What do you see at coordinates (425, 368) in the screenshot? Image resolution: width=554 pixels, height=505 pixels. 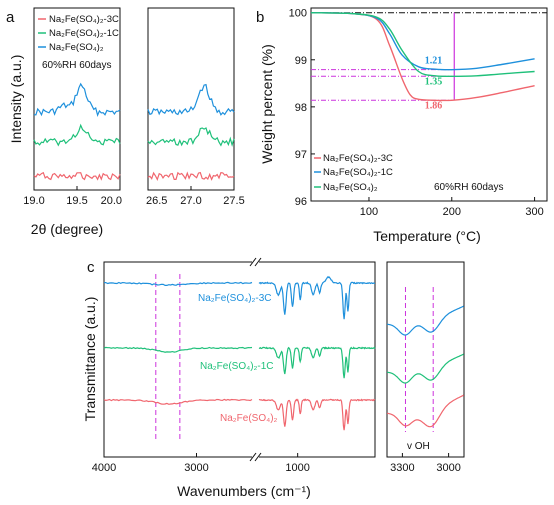 I see `panel-c-inset-curve-C1` at bounding box center [425, 368].